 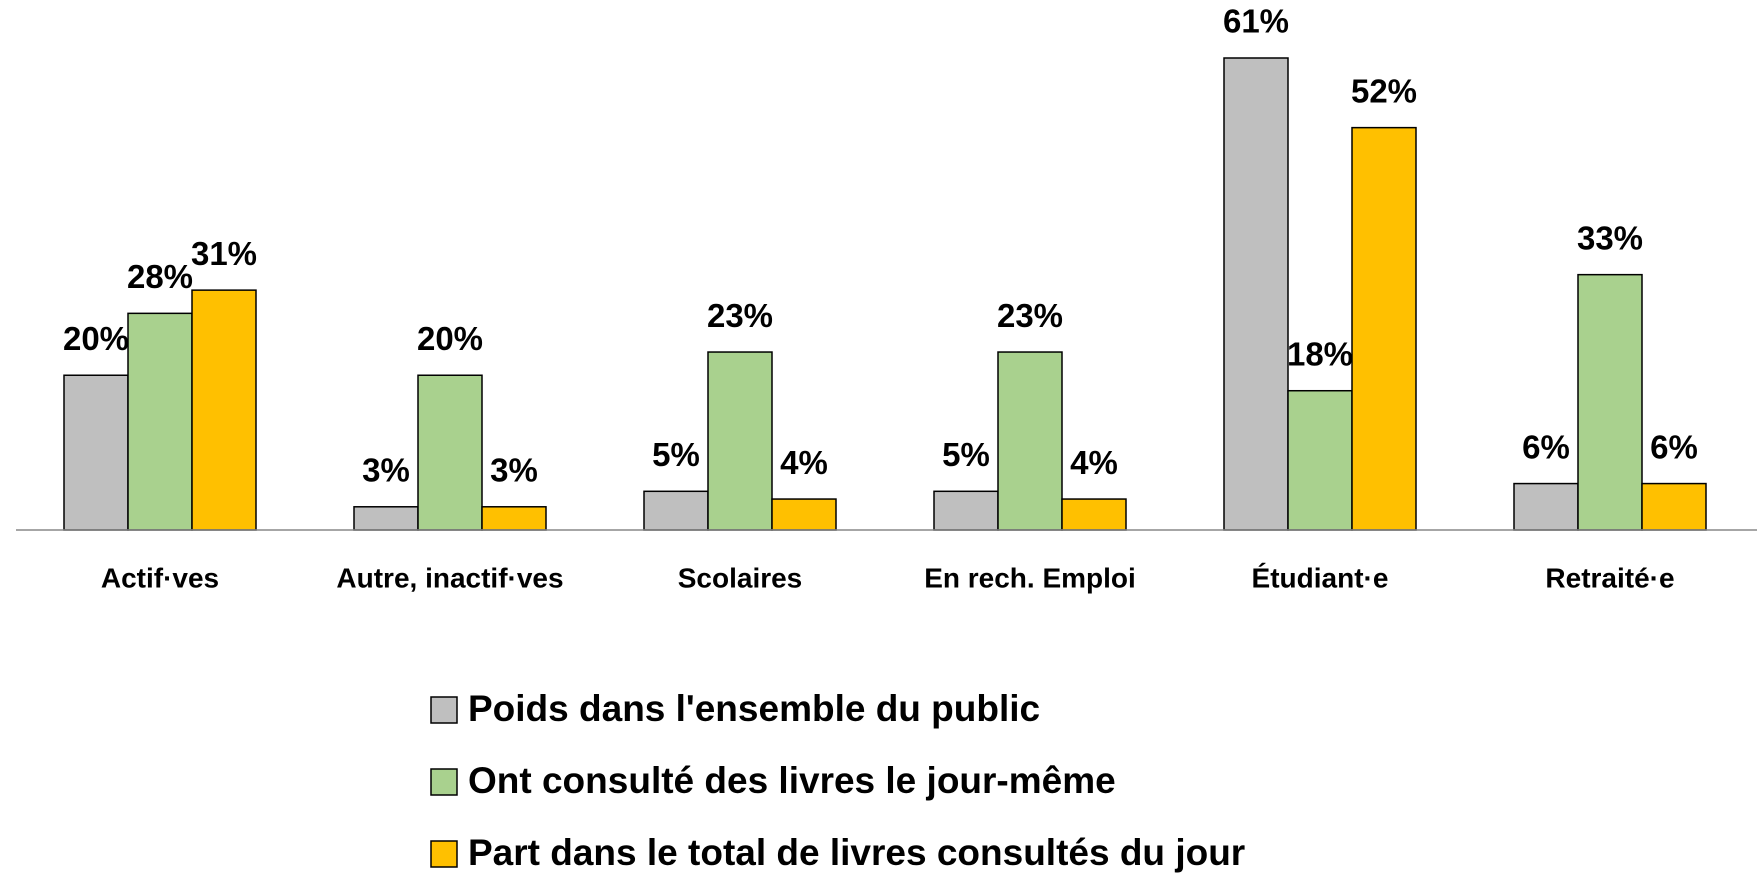 What do you see at coordinates (1030, 577) in the screenshot?
I see `x-tick-label: En rech. Emploi` at bounding box center [1030, 577].